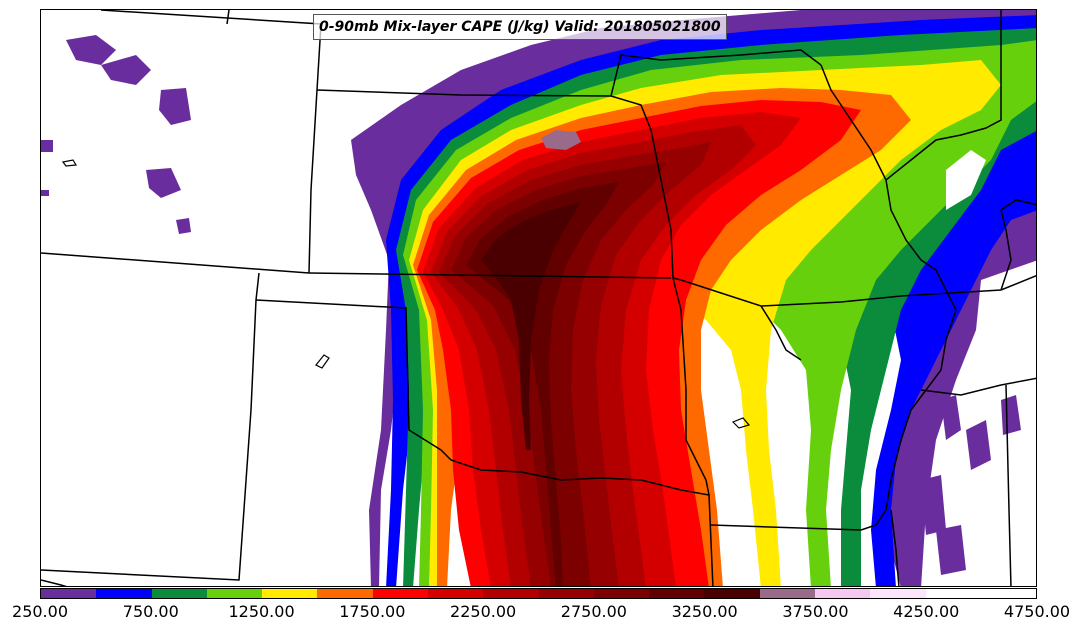 This screenshot has width=1081, height=633. Describe the element at coordinates (40, 611) in the screenshot. I see `colorbar-tick-label: 250.00` at that location.